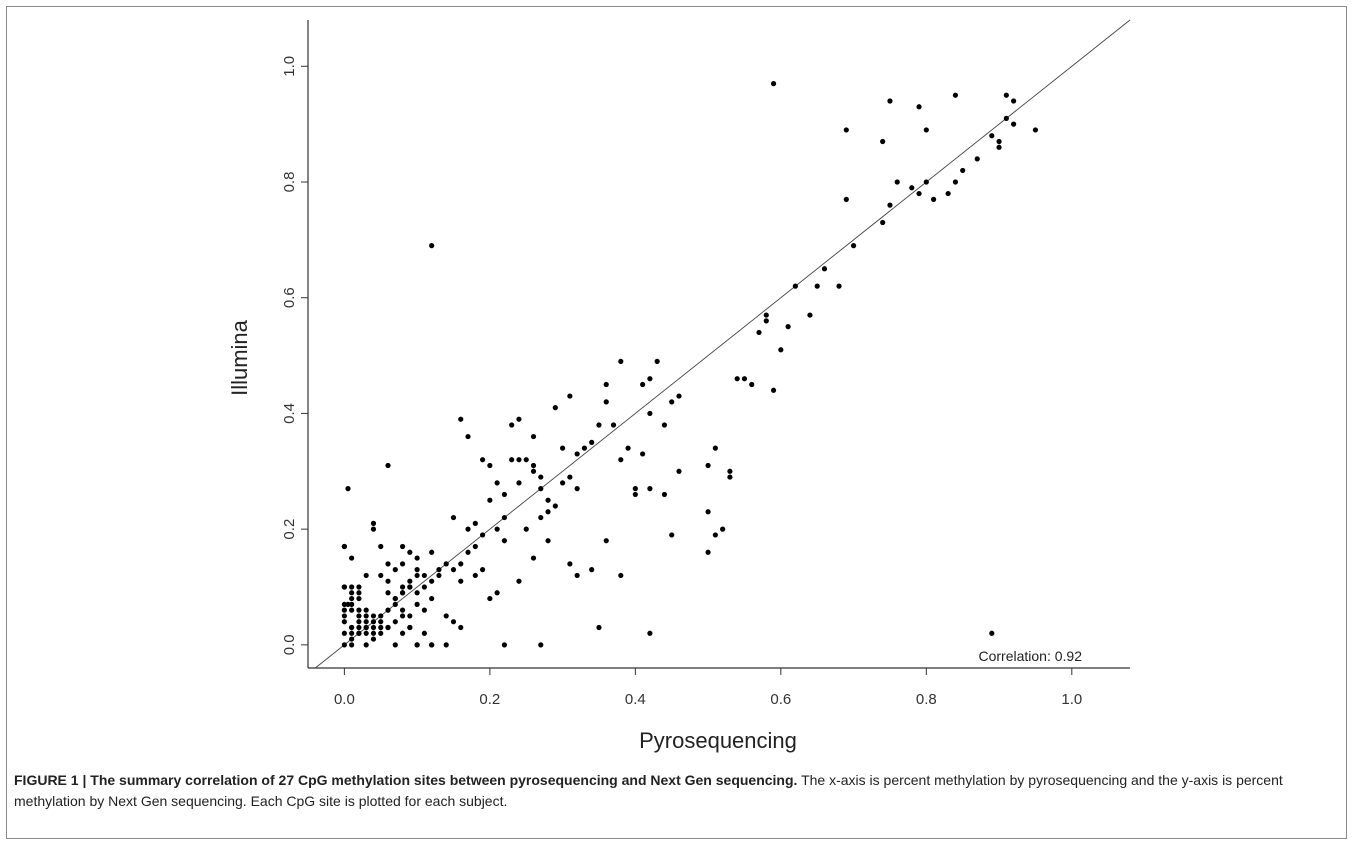 Image resolution: width=1355 pixels, height=847 pixels. What do you see at coordinates (344, 699) in the screenshot?
I see `x-tick-label: 0.0` at bounding box center [344, 699].